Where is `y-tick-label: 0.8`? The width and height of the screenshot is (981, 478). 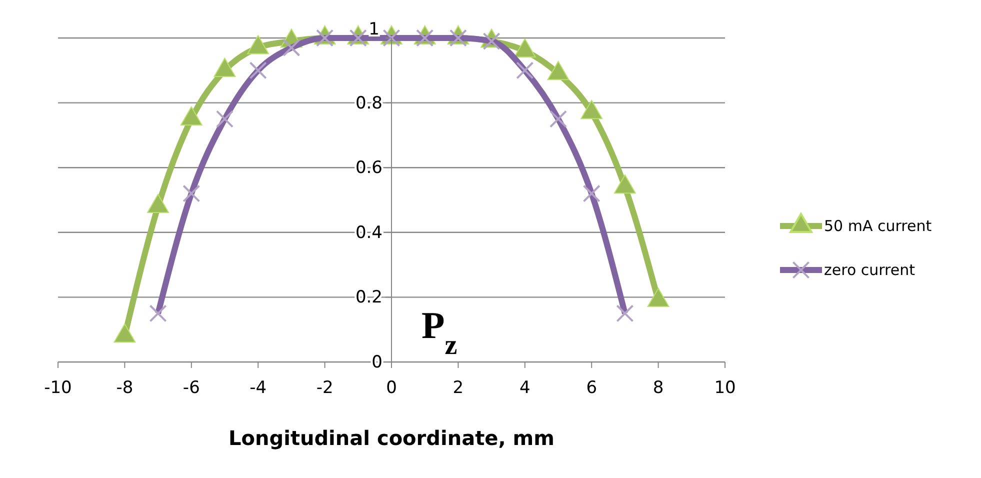
y-tick-label: 0.8 is located at coordinates (368, 103).